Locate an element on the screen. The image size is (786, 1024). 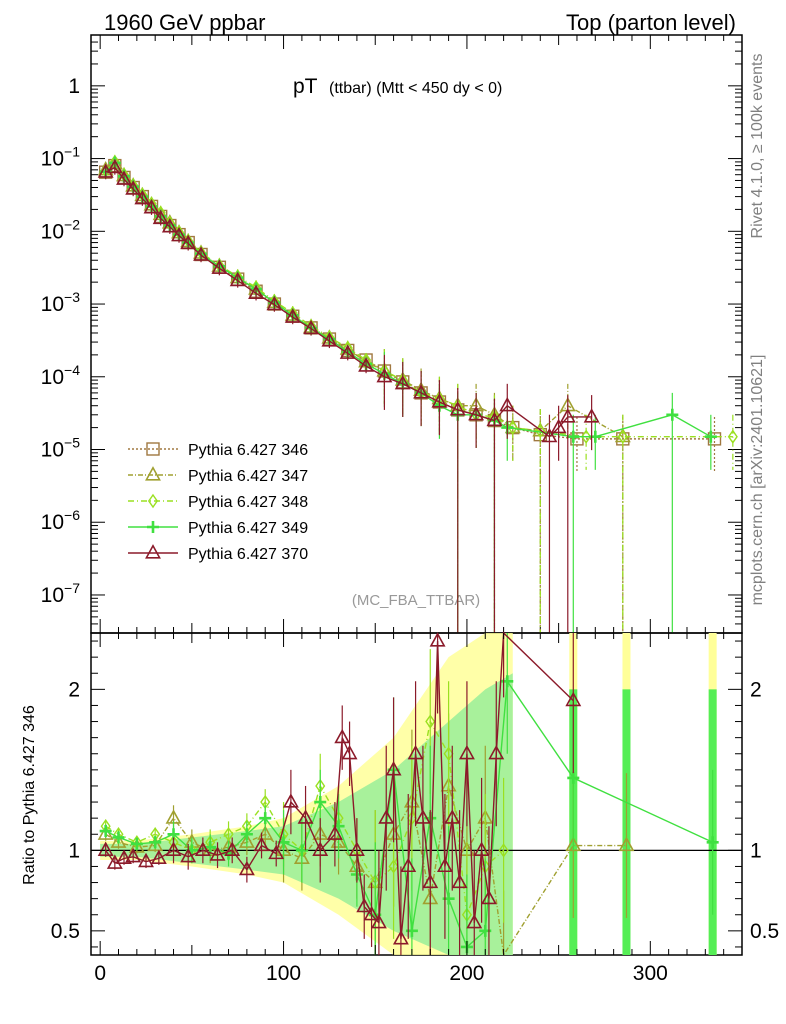
x-tick-label: 0 is located at coordinates (100, 973).